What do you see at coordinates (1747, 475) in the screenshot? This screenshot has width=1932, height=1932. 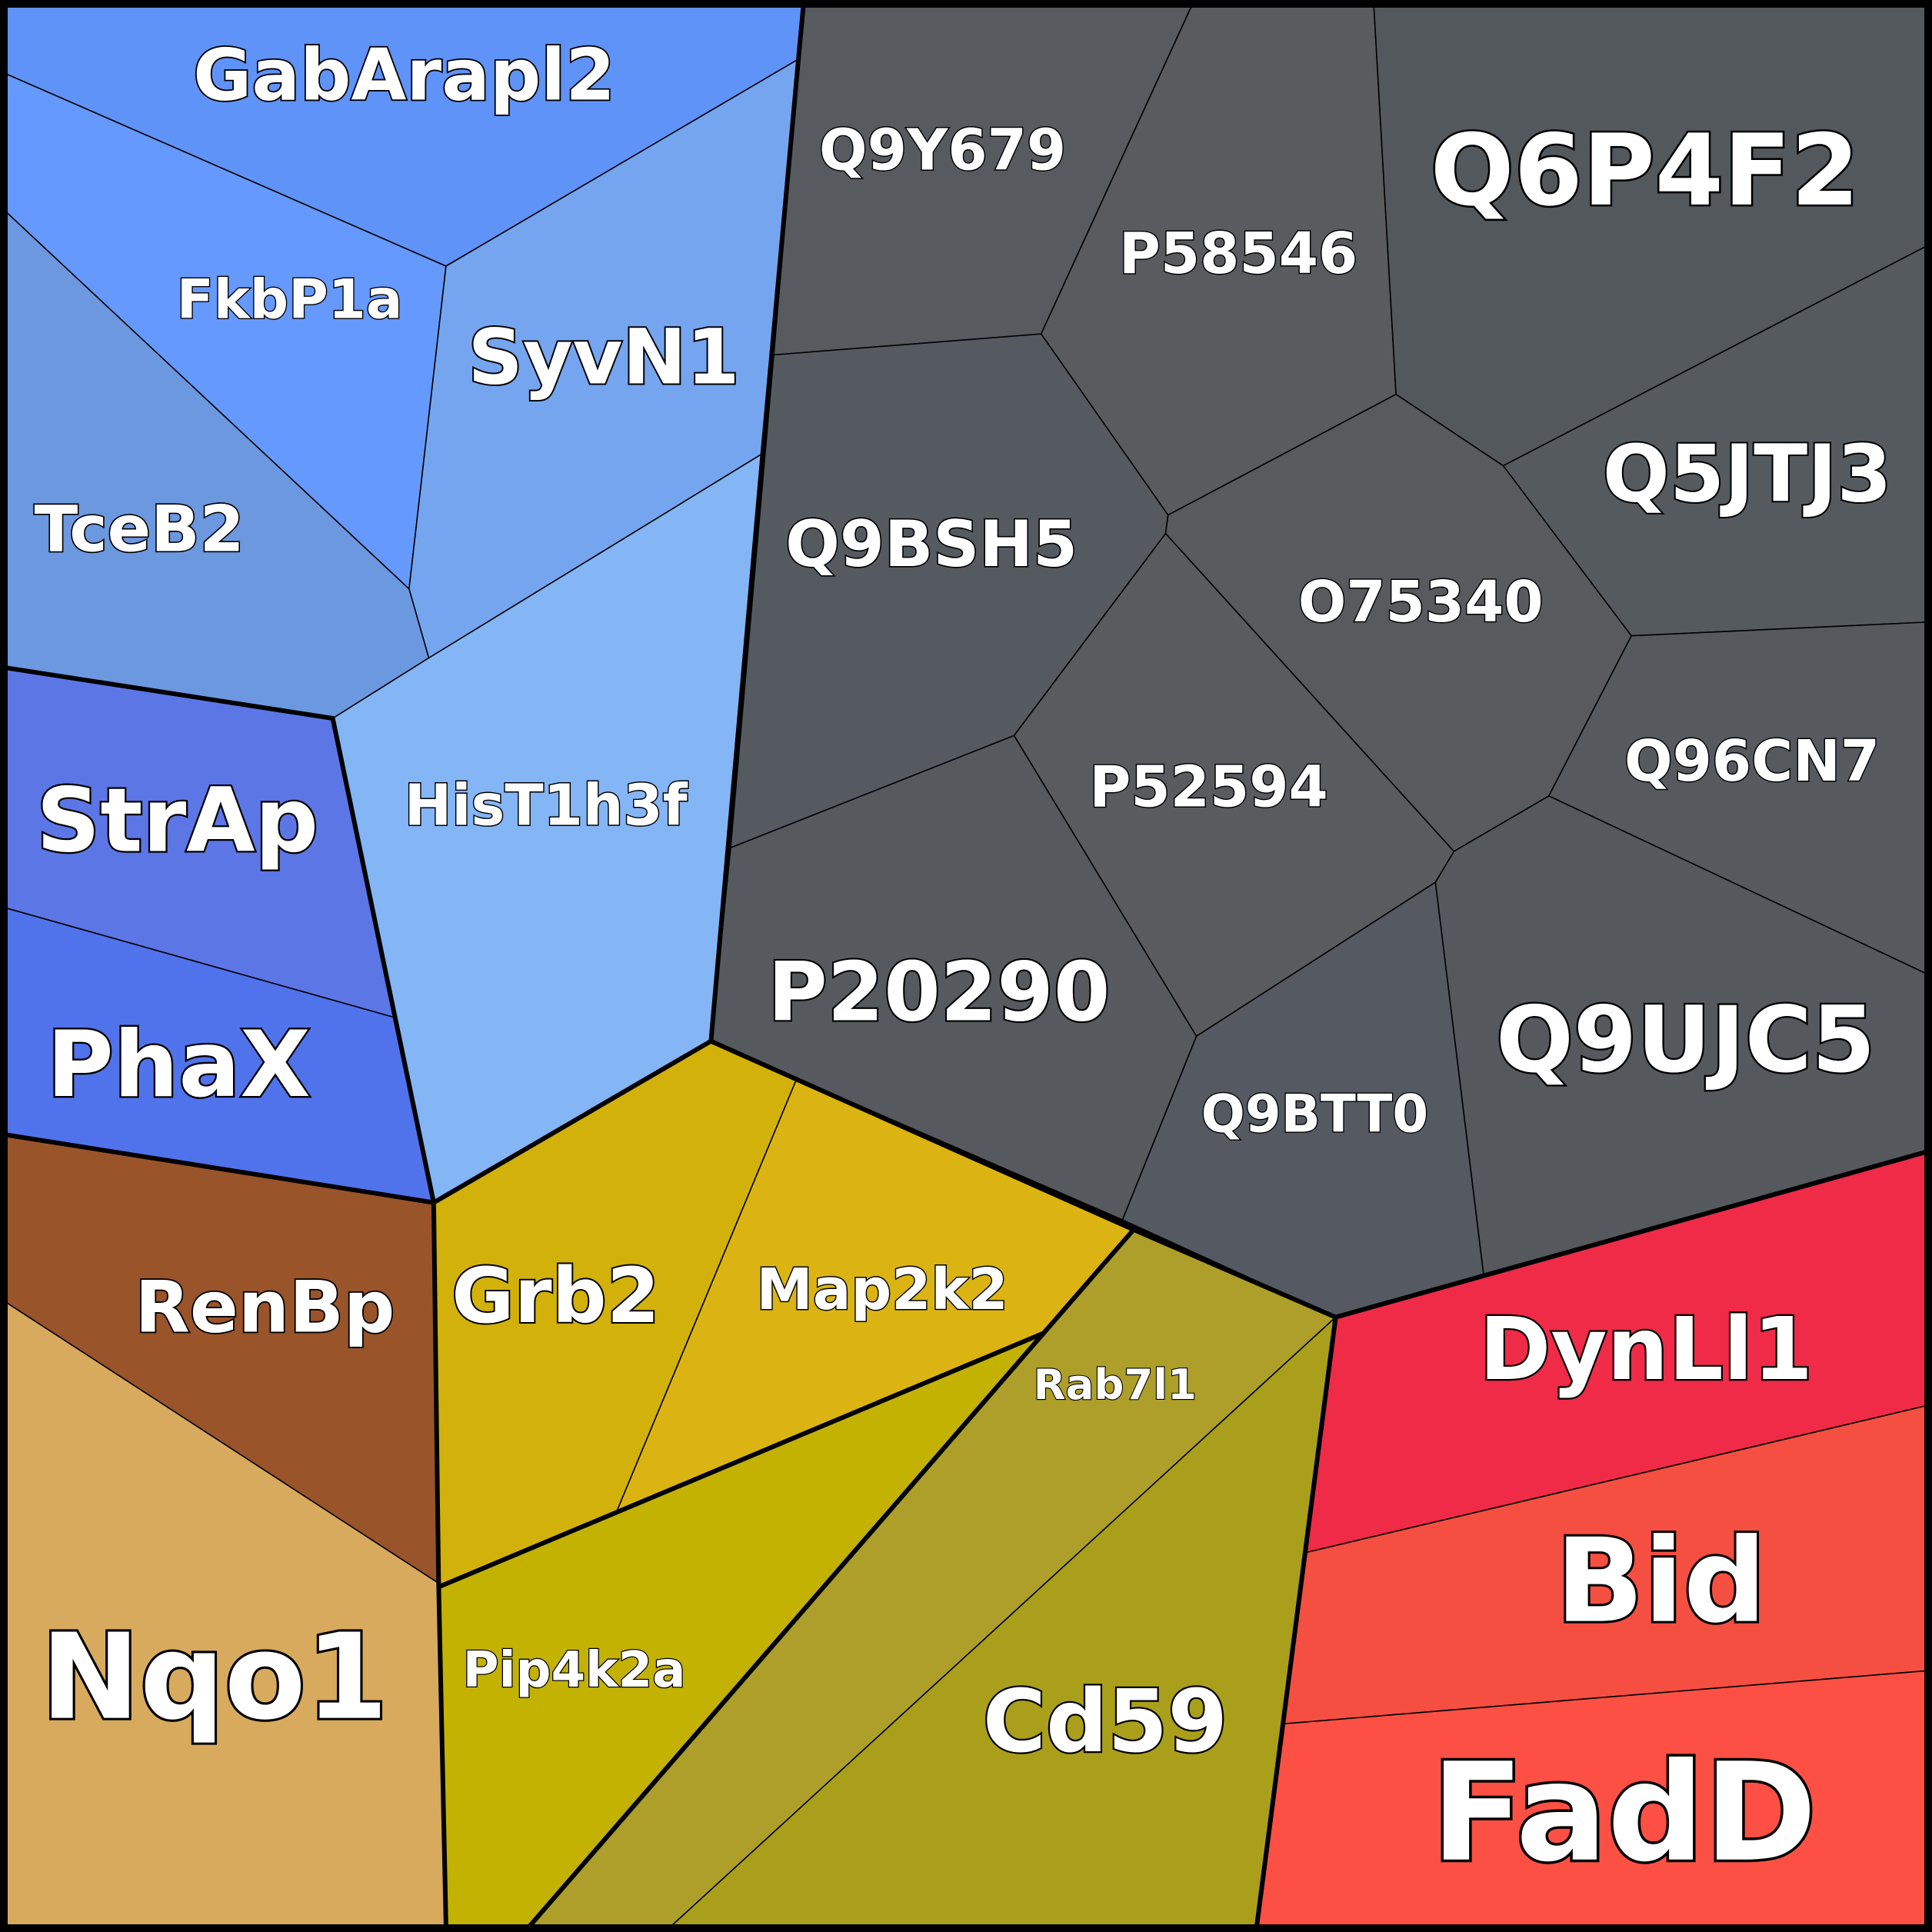 I see `cell-label-q5jtj3: Q5JTJ3` at bounding box center [1747, 475].